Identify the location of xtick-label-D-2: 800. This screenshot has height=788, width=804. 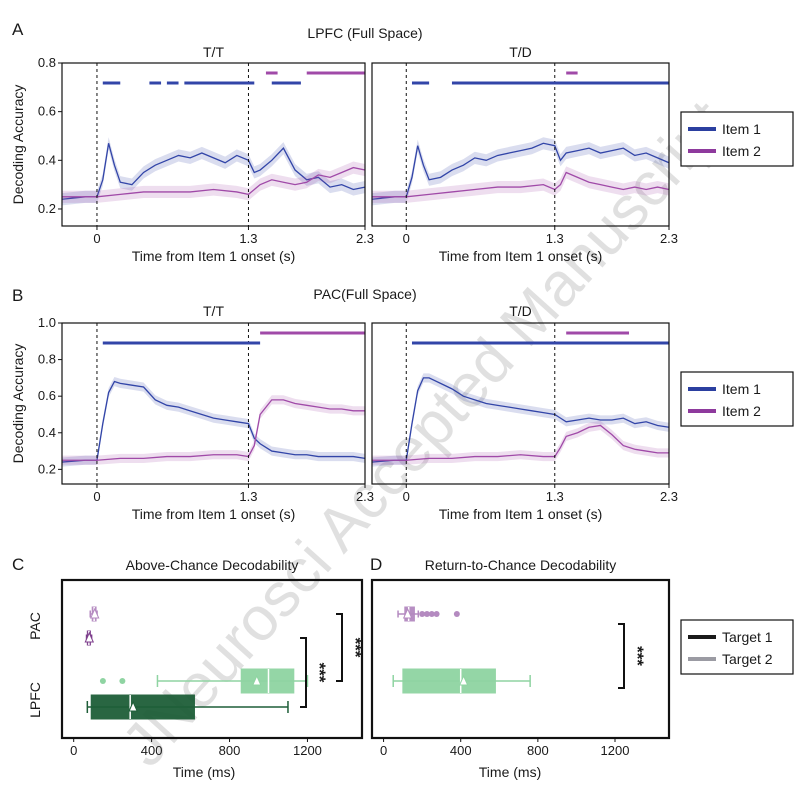
(538, 750).